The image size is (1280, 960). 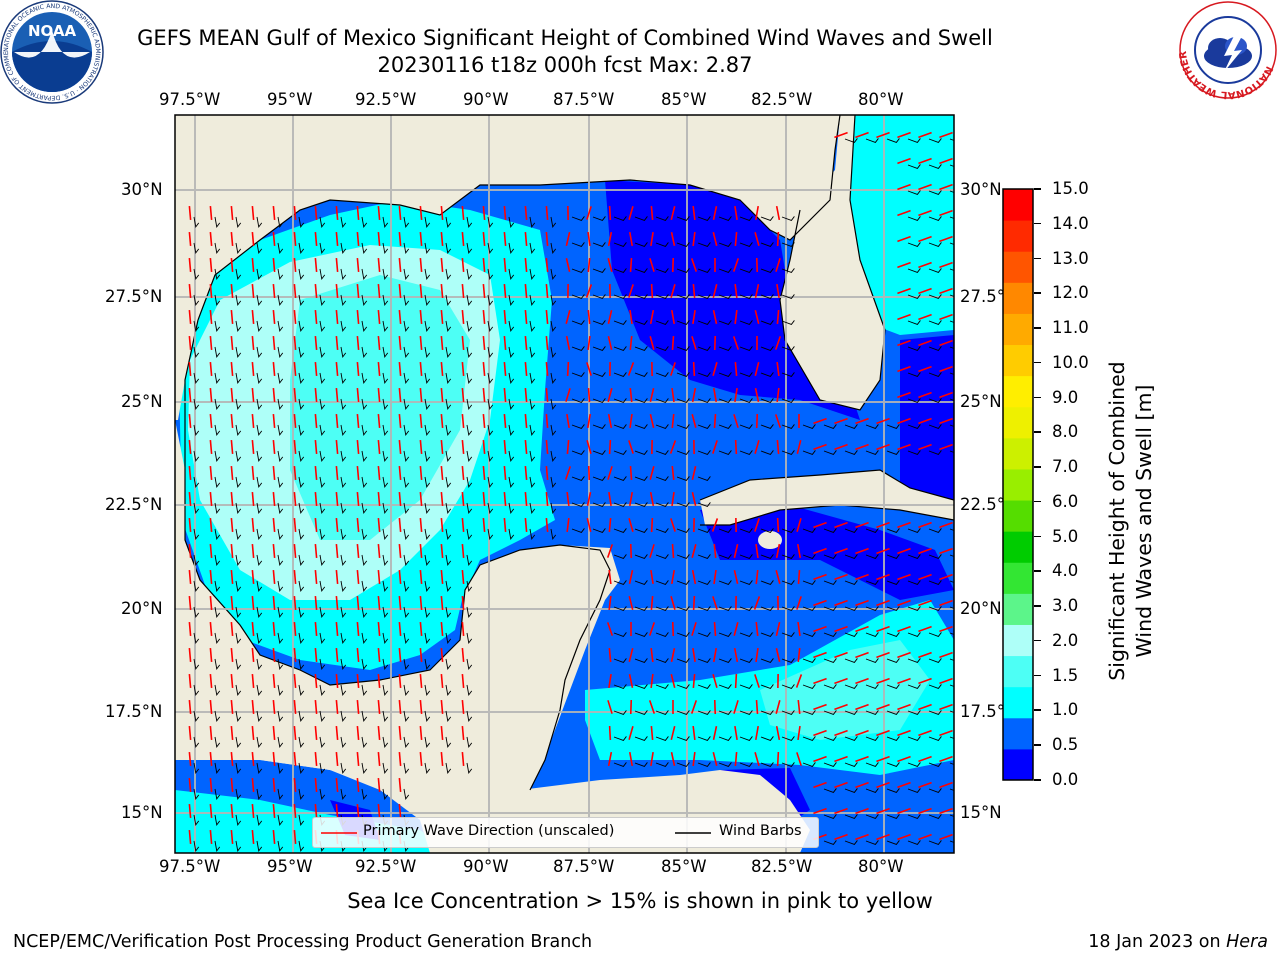 What do you see at coordinates (190, 99) in the screenshot?
I see `lon-label-top: 97.5°W` at bounding box center [190, 99].